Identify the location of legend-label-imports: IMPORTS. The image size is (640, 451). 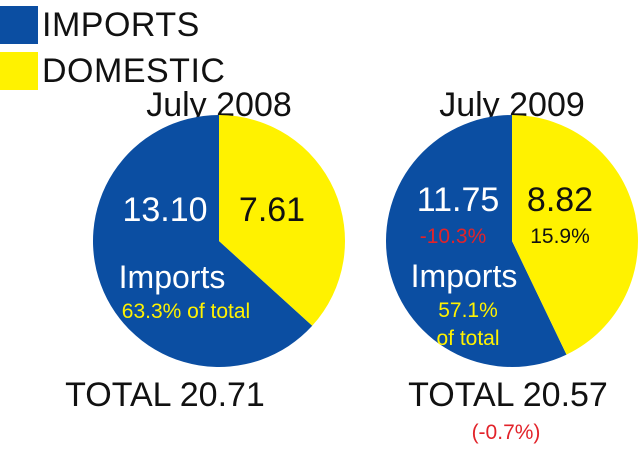
(121, 24).